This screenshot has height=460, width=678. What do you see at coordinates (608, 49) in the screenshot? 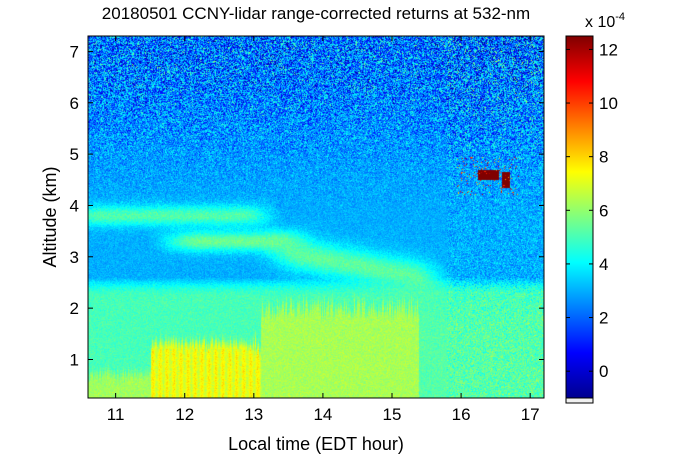
I see `colorbar-tick-label: 12` at bounding box center [608, 49].